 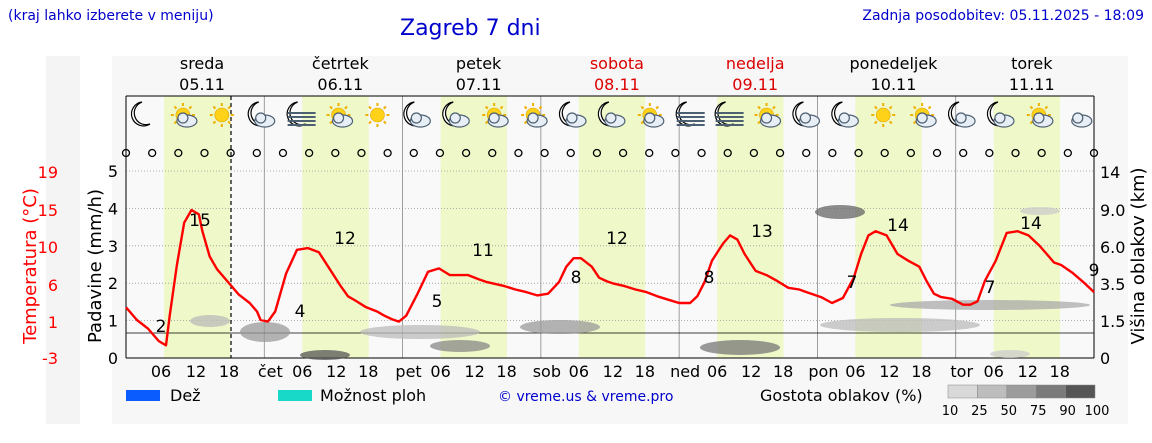 What do you see at coordinates (408, 371) in the screenshot?
I see `x-tick-label: pet` at bounding box center [408, 371].